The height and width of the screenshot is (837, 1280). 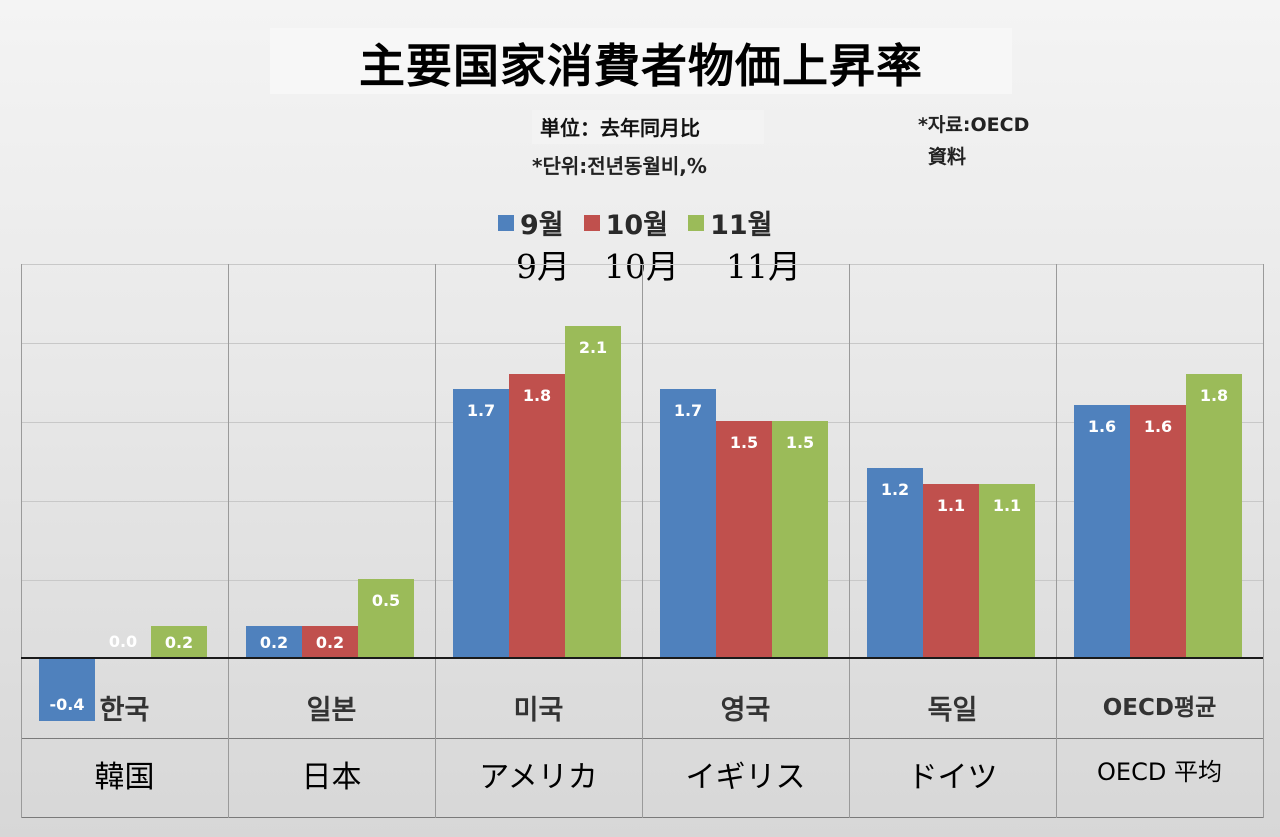 I want to click on category-label-jp: 韓国, so click(x=124, y=777).